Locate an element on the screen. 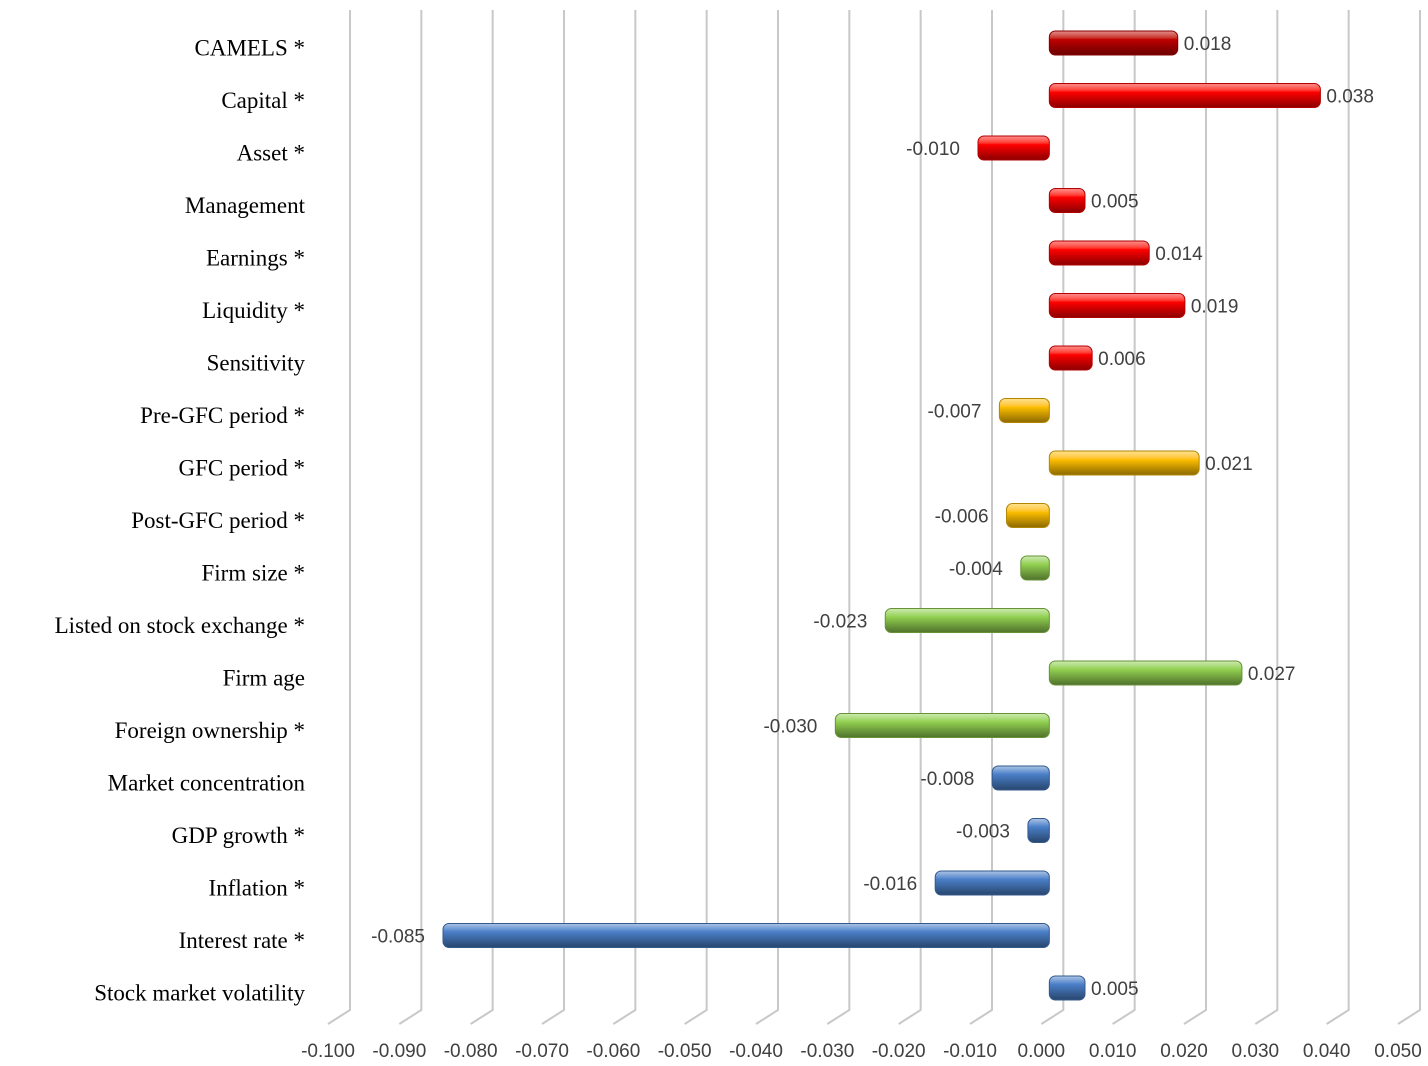 This screenshot has height=1066, width=1428. x-tick-label: -0.020 is located at coordinates (899, 1051).